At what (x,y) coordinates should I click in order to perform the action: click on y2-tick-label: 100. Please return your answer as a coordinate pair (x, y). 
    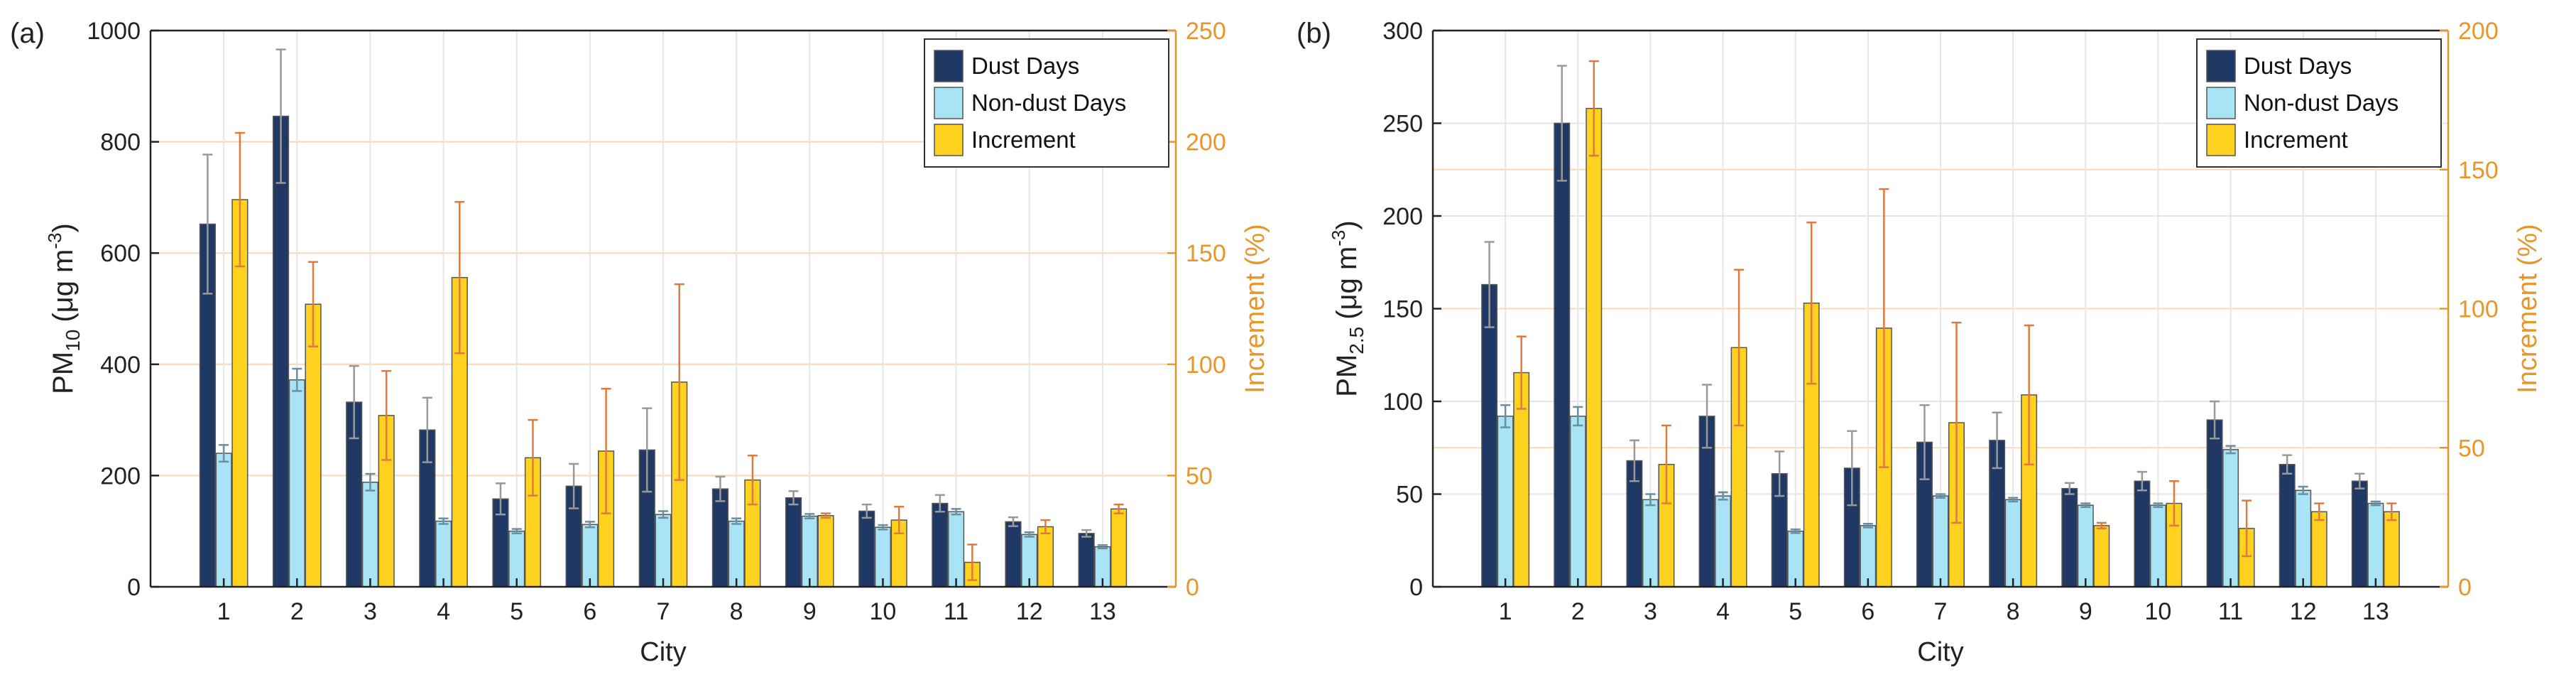
    Looking at the image, I should click on (1206, 365).